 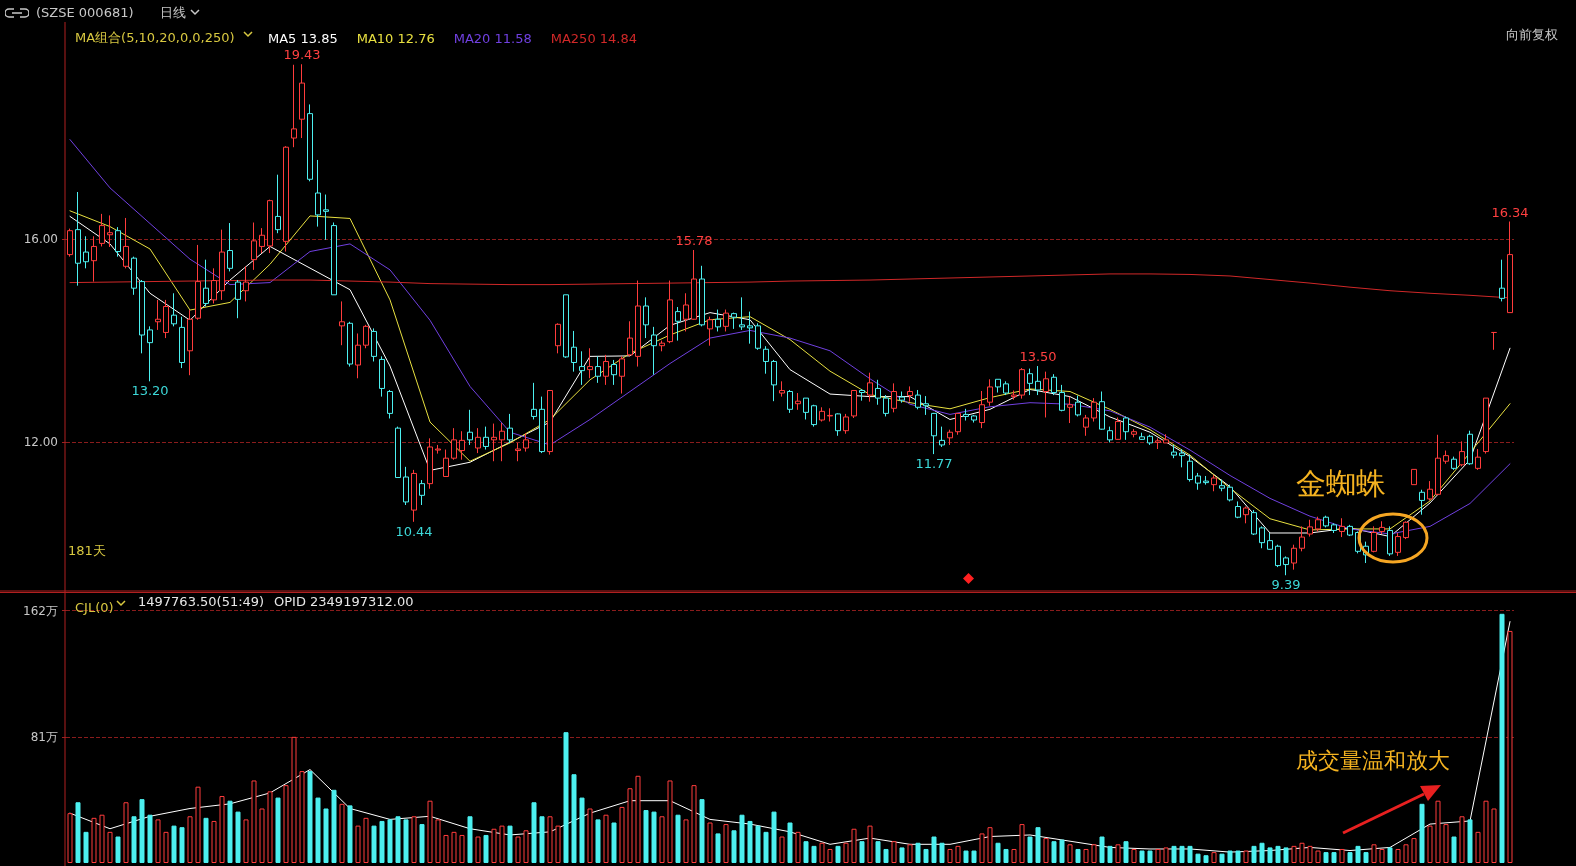 What do you see at coordinates (44, 736) in the screenshot?
I see `y-tick-label: 81万` at bounding box center [44, 736].